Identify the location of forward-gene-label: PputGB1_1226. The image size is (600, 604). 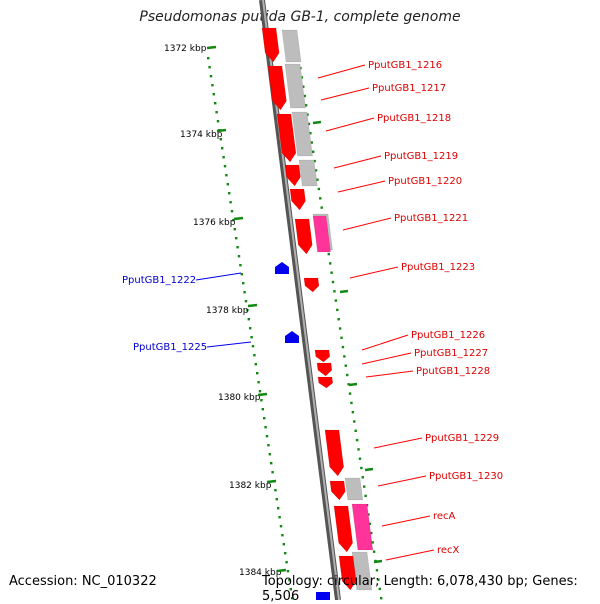
(448, 335).